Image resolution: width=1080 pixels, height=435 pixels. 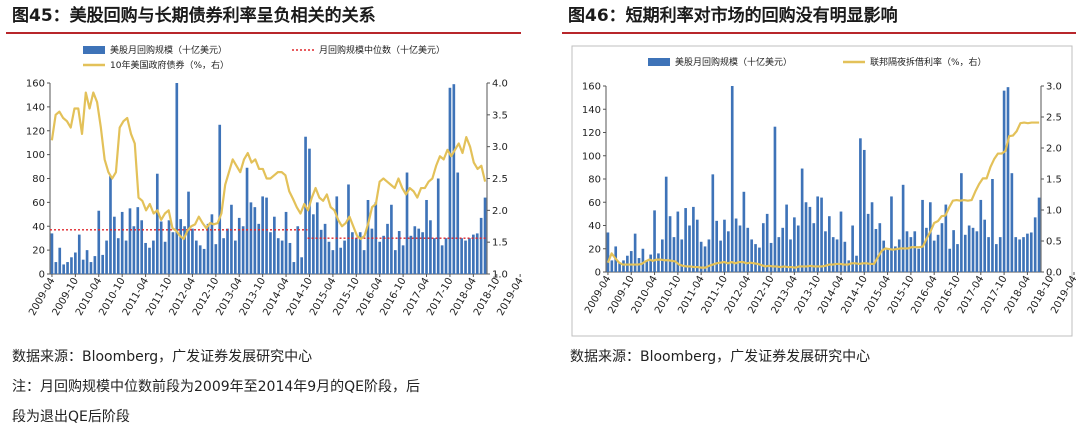 I want to click on legend-label: 美股月回购规模（十亿美元）, so click(x=733, y=62).